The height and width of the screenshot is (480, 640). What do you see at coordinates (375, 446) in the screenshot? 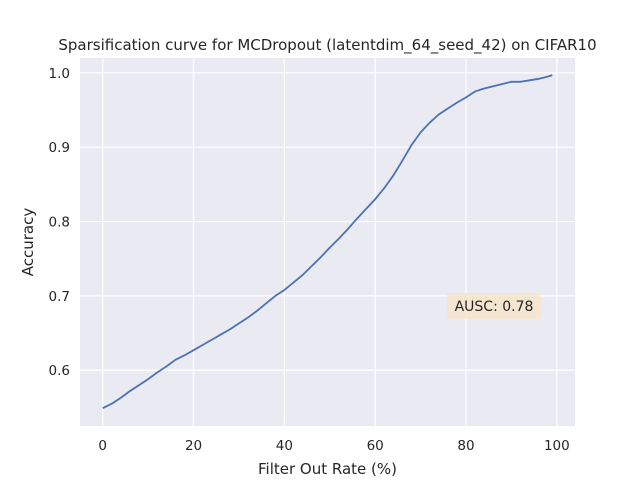
I see `x-tick-label: 60` at bounding box center [375, 446].